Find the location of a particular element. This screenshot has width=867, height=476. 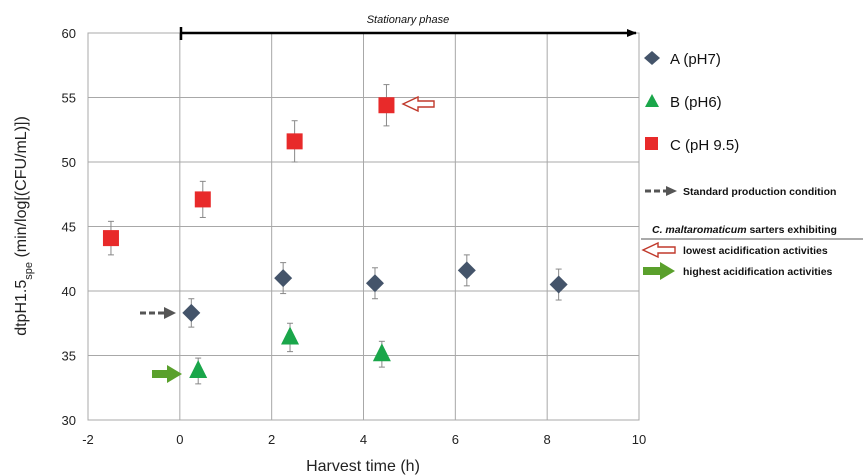

legend-standard-label: Standard production condition is located at coordinates (759, 192).